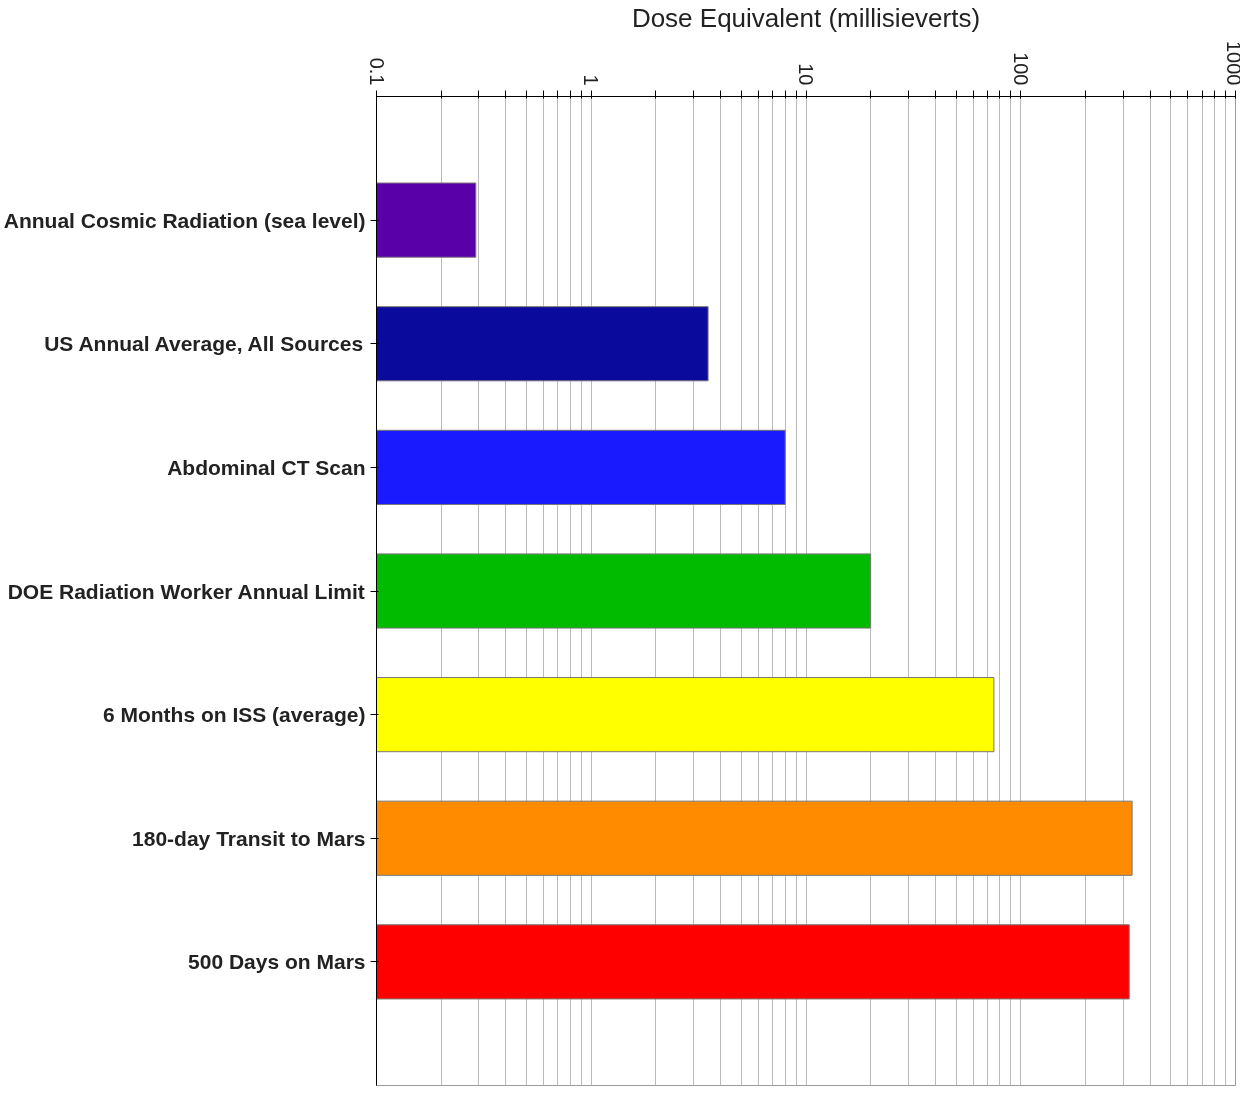 The width and height of the screenshot is (1253, 1099). I want to click on y-tick-label: DOE Radiation Worker Annual Limit, so click(186, 591).